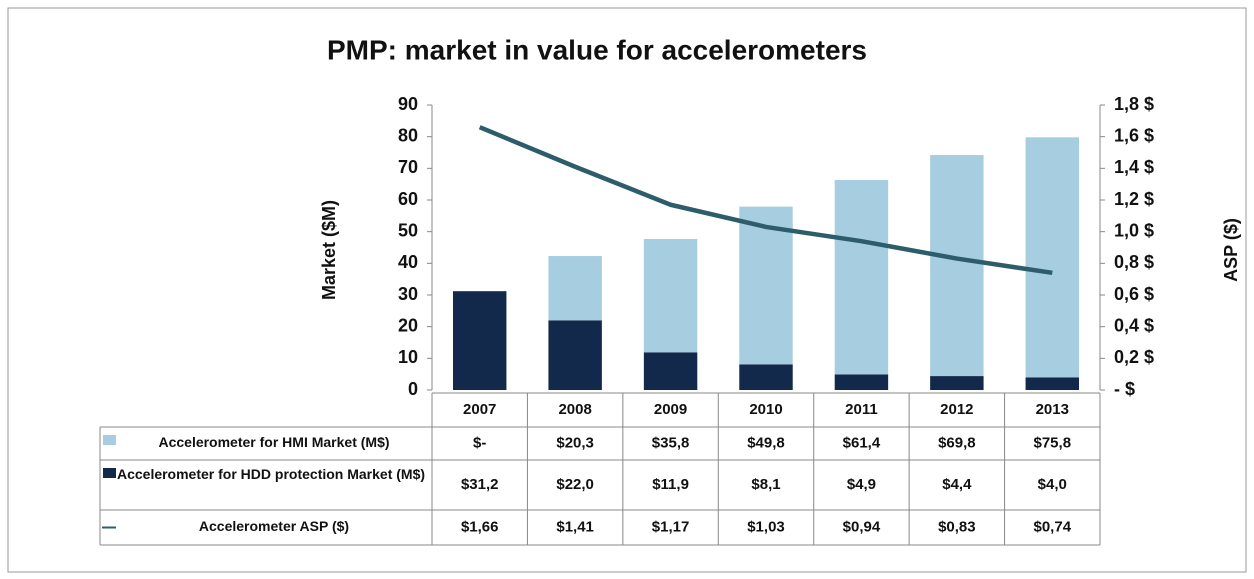  What do you see at coordinates (766, 526) in the screenshot?
I see `data-label: $1,03` at bounding box center [766, 526].